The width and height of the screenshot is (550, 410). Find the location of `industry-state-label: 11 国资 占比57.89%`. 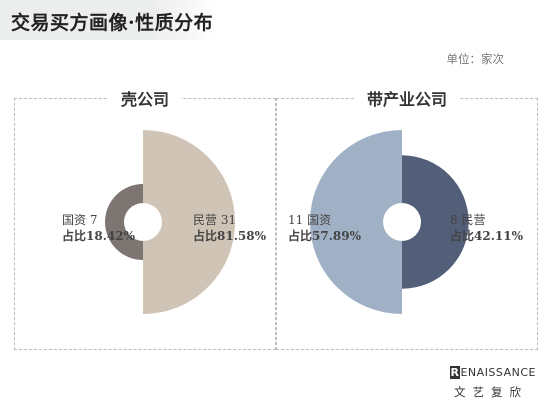

industry-state-label: 11 国资 占比57.89% is located at coordinates (324, 228).